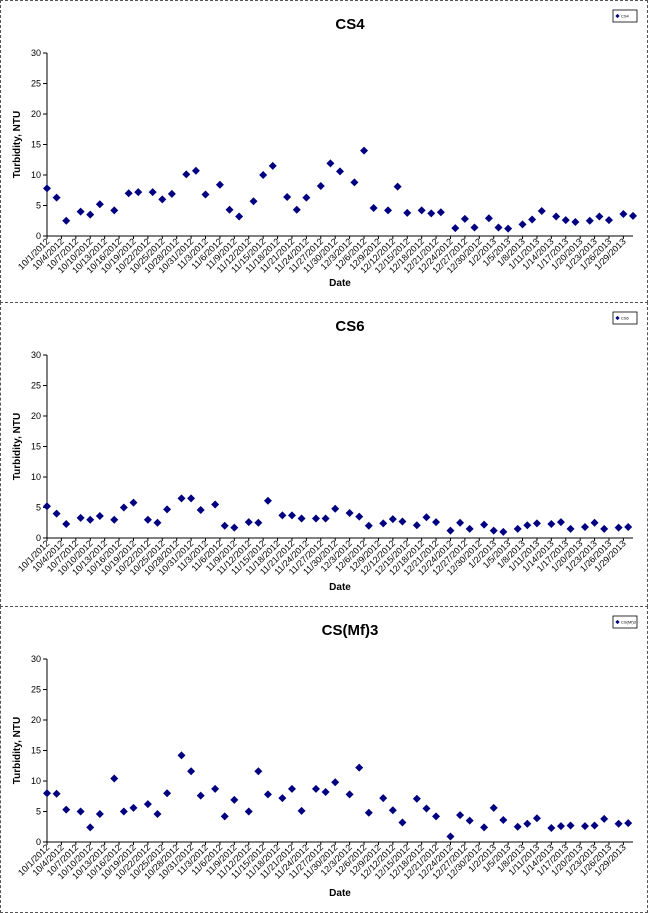 The image size is (648, 913). I want to click on legend-label: CS6, so click(625, 318).